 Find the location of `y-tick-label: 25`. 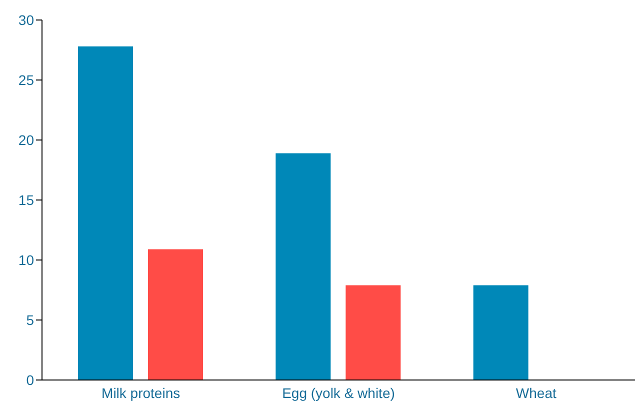

y-tick-label: 25 is located at coordinates (26, 80).